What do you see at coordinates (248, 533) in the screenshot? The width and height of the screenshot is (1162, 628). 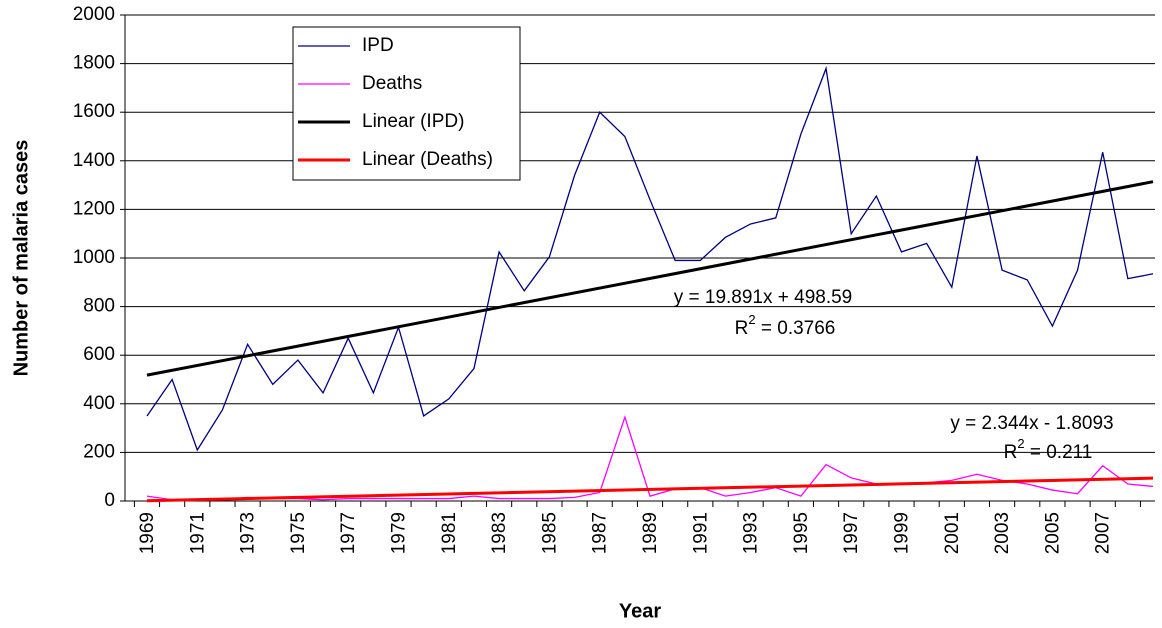 I see `x-tick-label: 1973` at bounding box center [248, 533].